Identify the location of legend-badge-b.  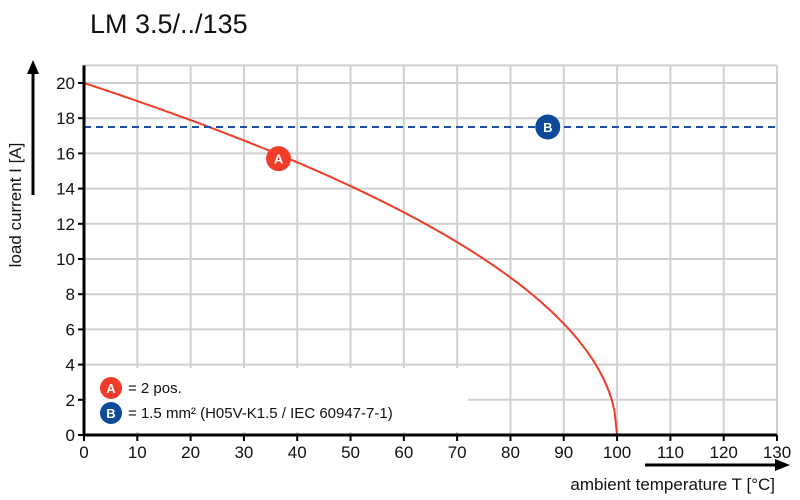
(111, 413).